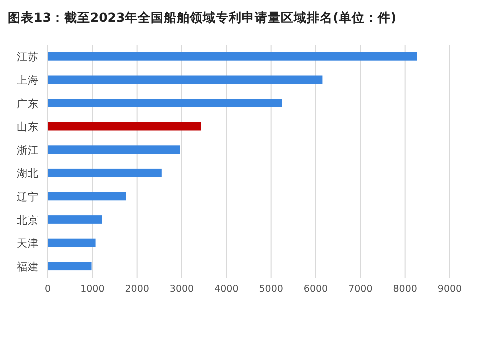 The image size is (500, 338). What do you see at coordinates (316, 289) in the screenshot?
I see `x-tick-label: 6000` at bounding box center [316, 289].